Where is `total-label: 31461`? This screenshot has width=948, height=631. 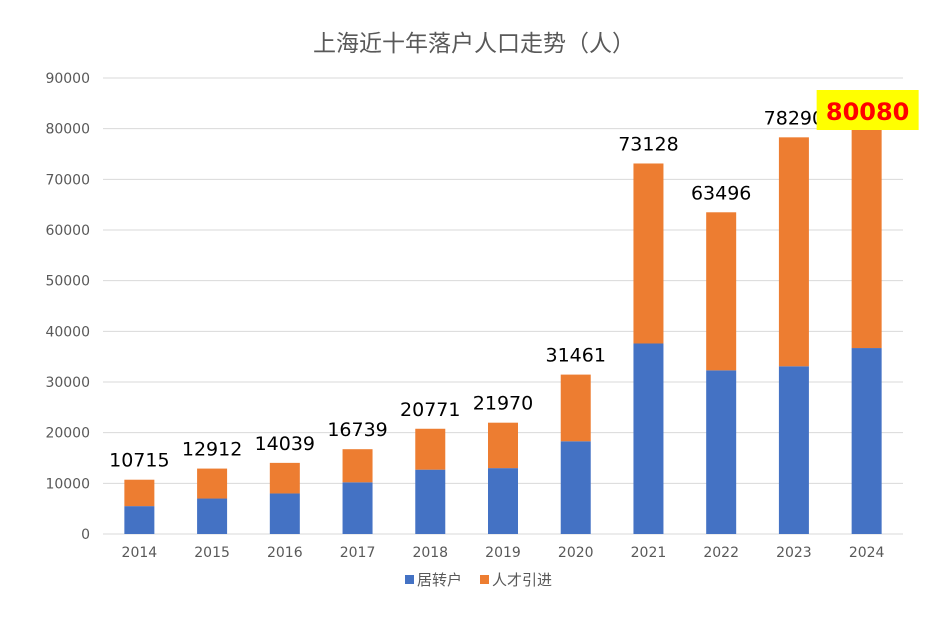
total-label: 31461 is located at coordinates (576, 356).